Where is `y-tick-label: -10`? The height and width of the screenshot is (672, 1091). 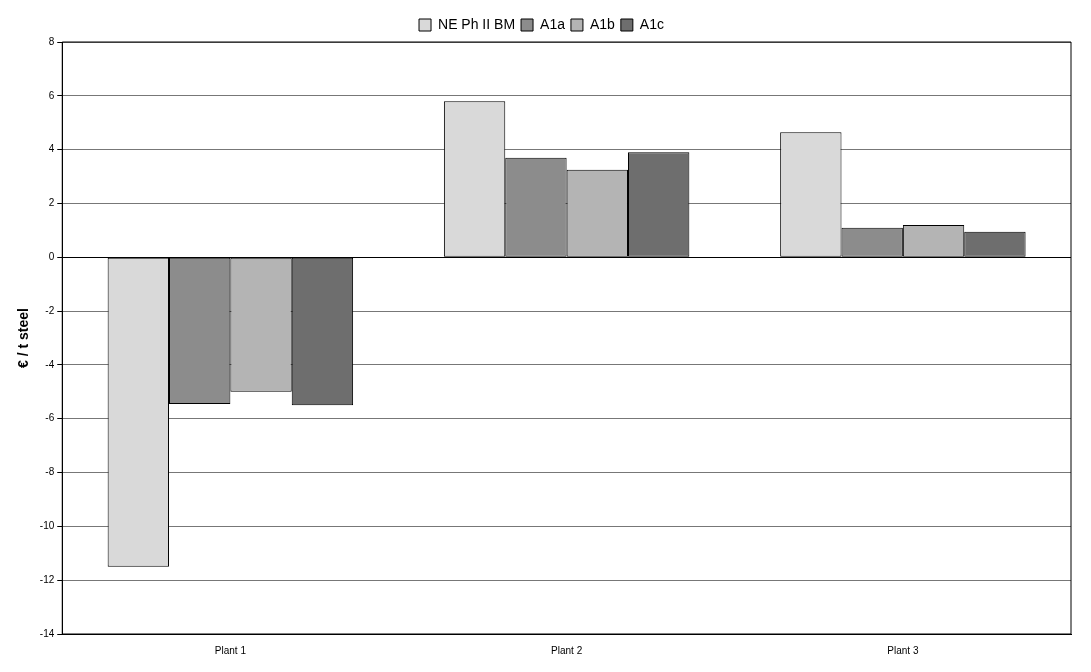
y-tick-label: -10 is located at coordinates (47, 526).